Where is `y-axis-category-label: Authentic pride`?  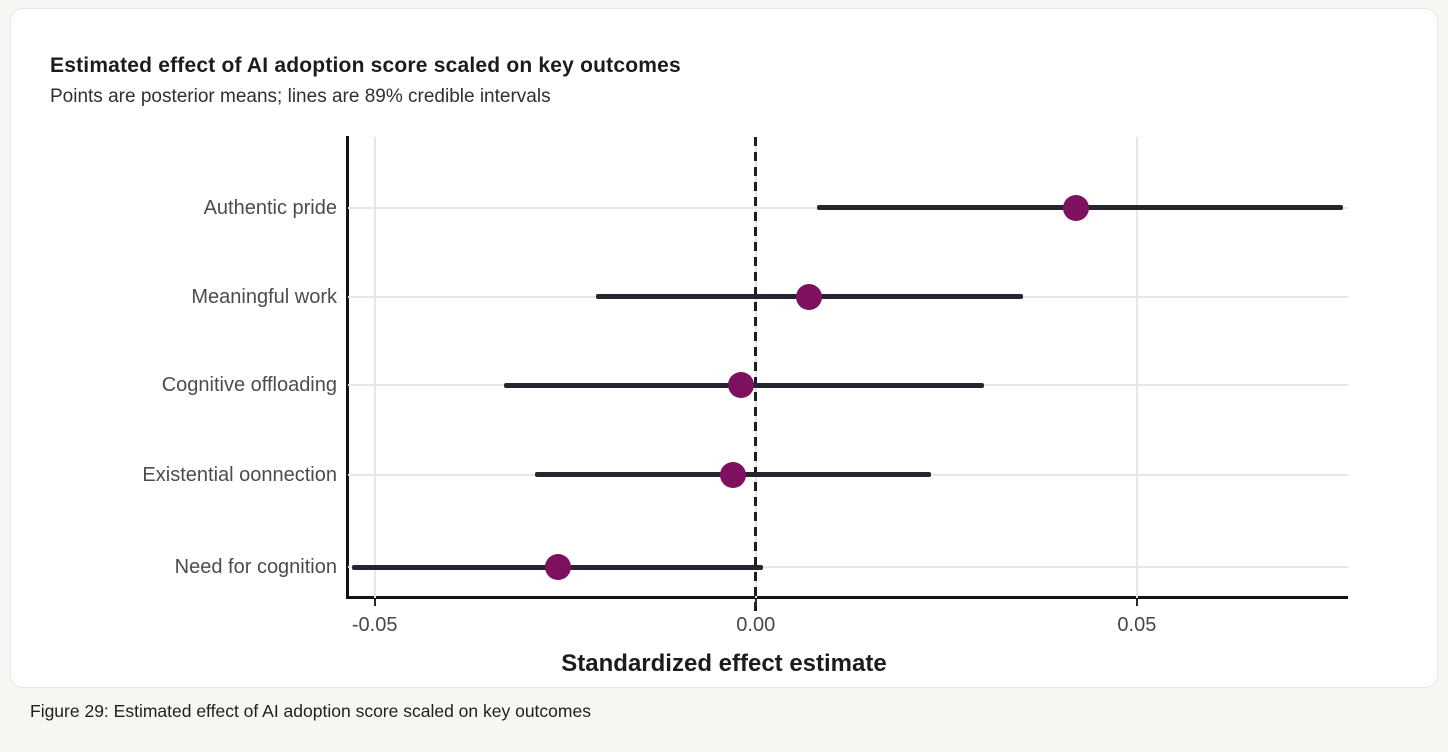
y-axis-category-label: Authentic pride is located at coordinates (270, 207).